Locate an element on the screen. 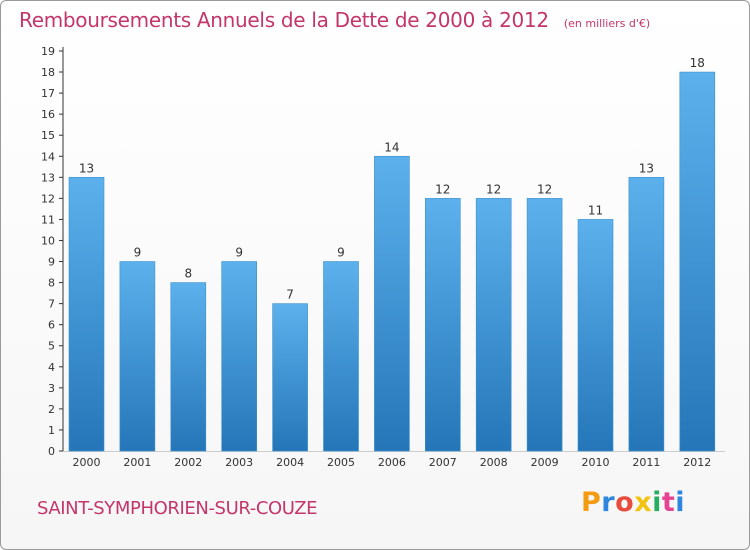 This screenshot has width=750, height=550. x-tick-label: 2005 is located at coordinates (341, 462).